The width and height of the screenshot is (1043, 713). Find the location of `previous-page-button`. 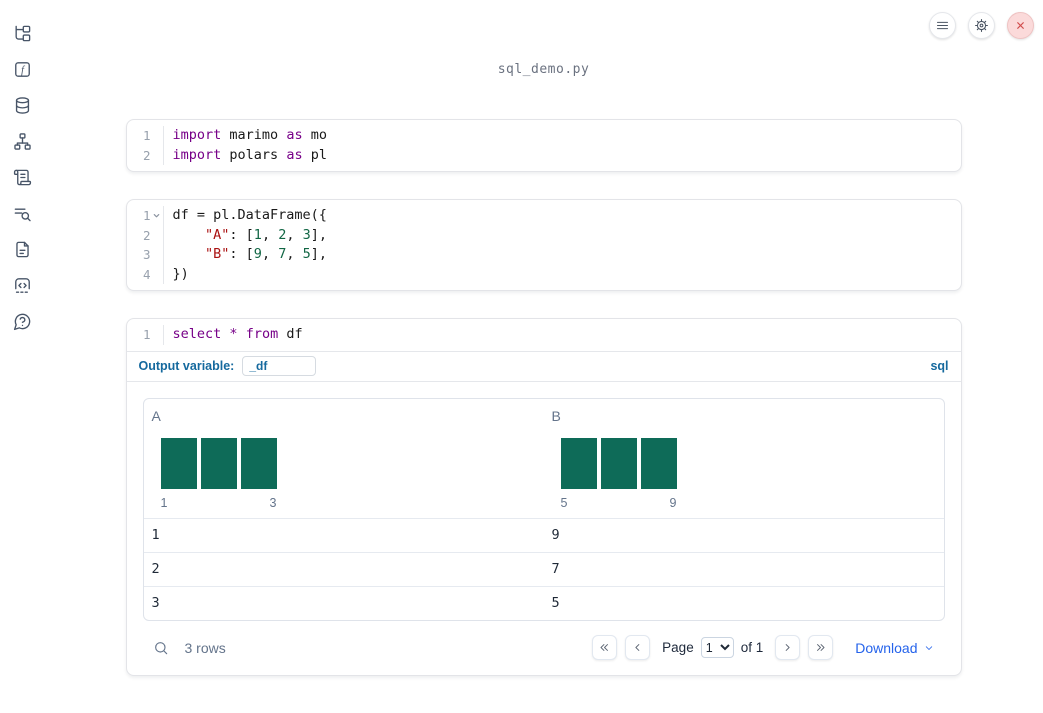

previous-page-button is located at coordinates (638, 647).